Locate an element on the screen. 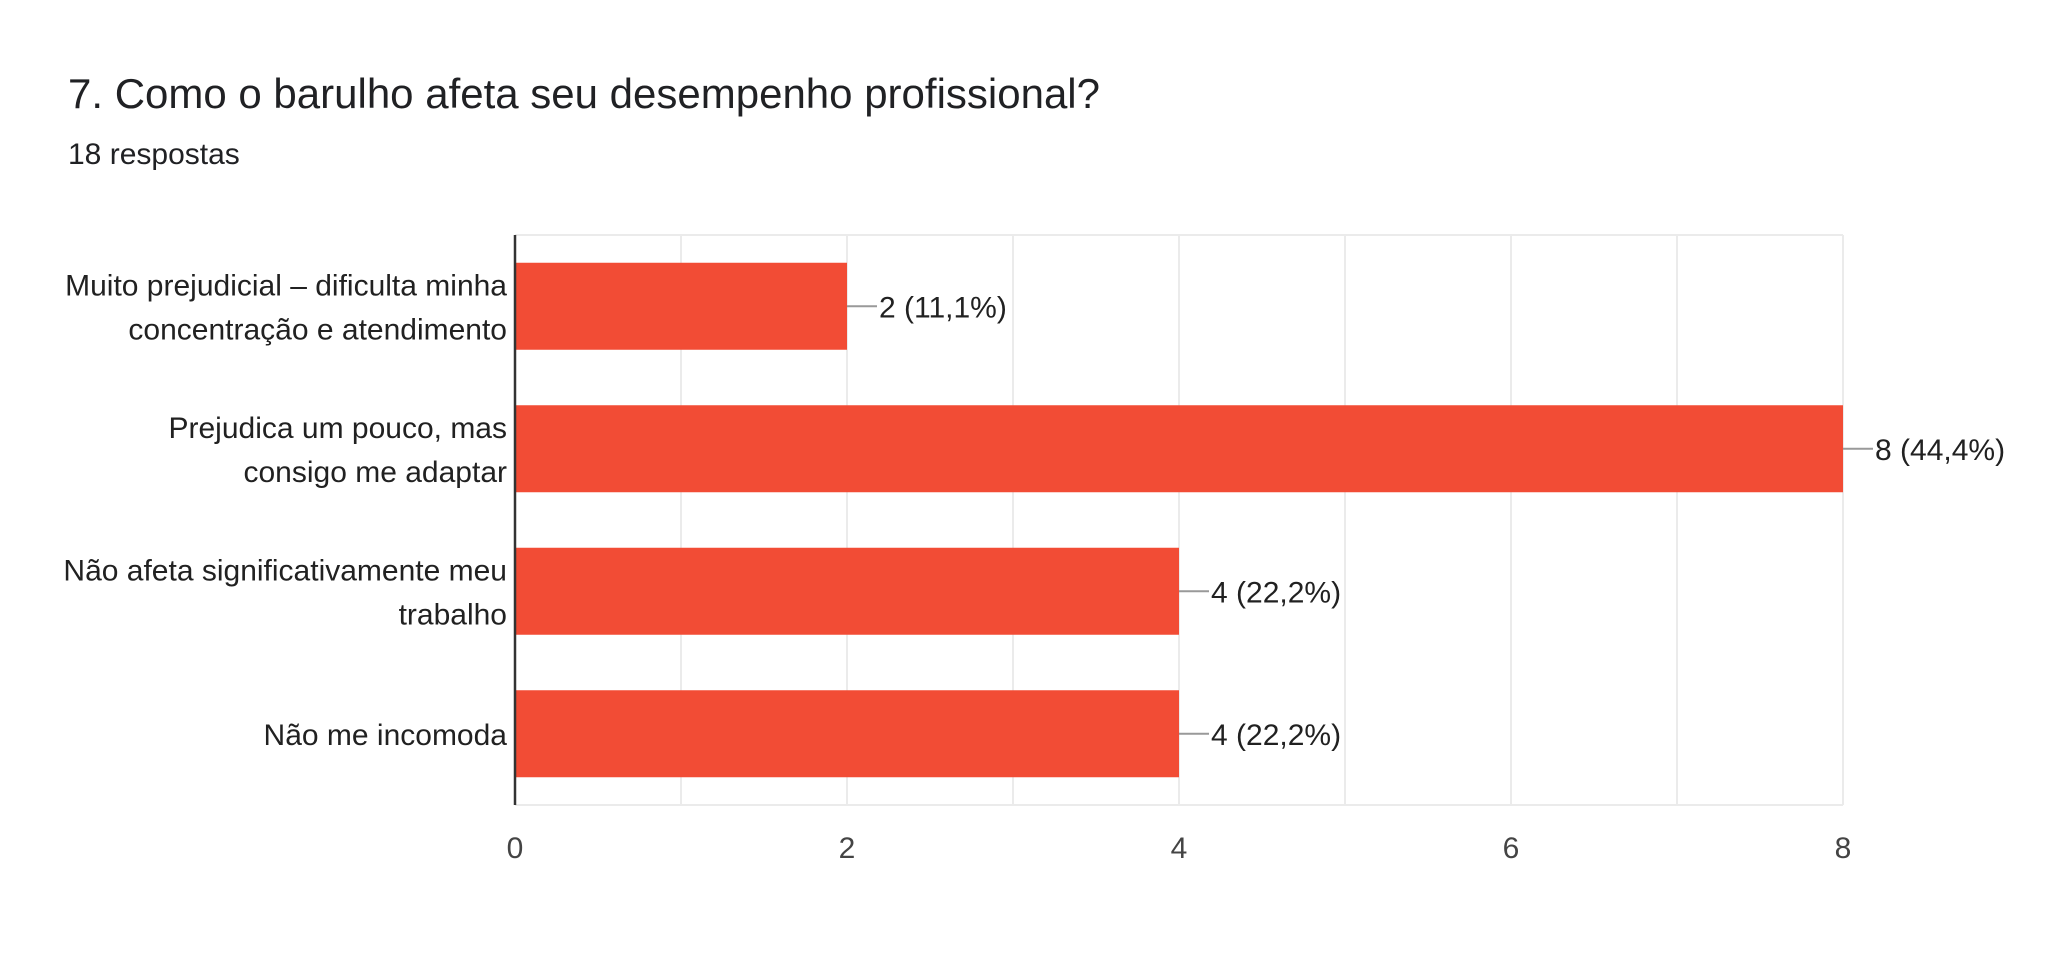  x-tick-label: 4 is located at coordinates (1179, 848).